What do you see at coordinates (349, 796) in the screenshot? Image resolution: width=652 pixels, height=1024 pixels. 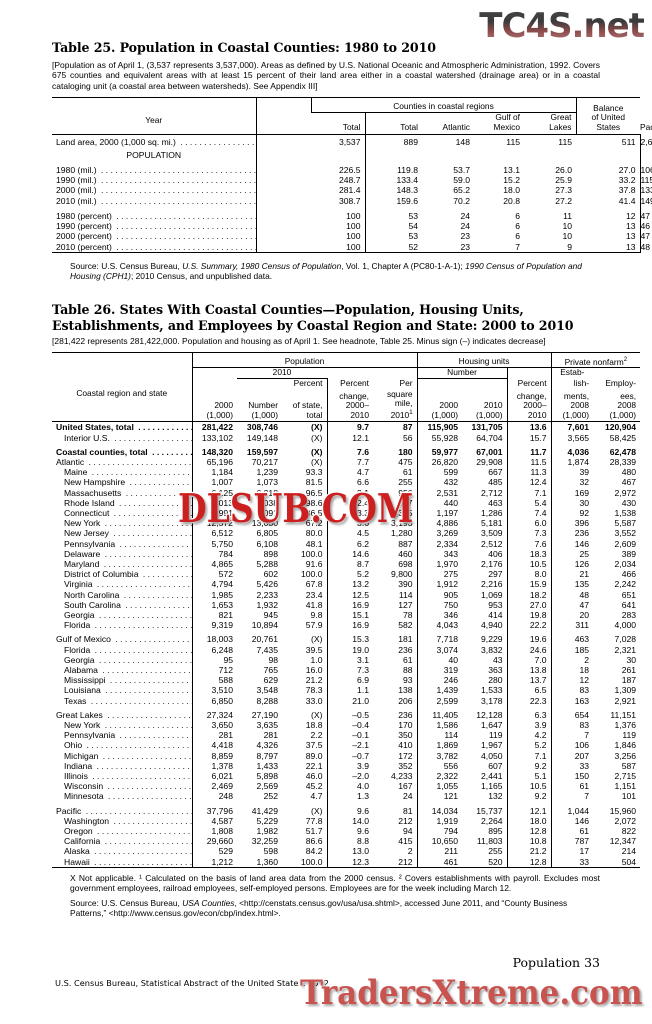 I see `row-cell: 1.3` at bounding box center [349, 796].